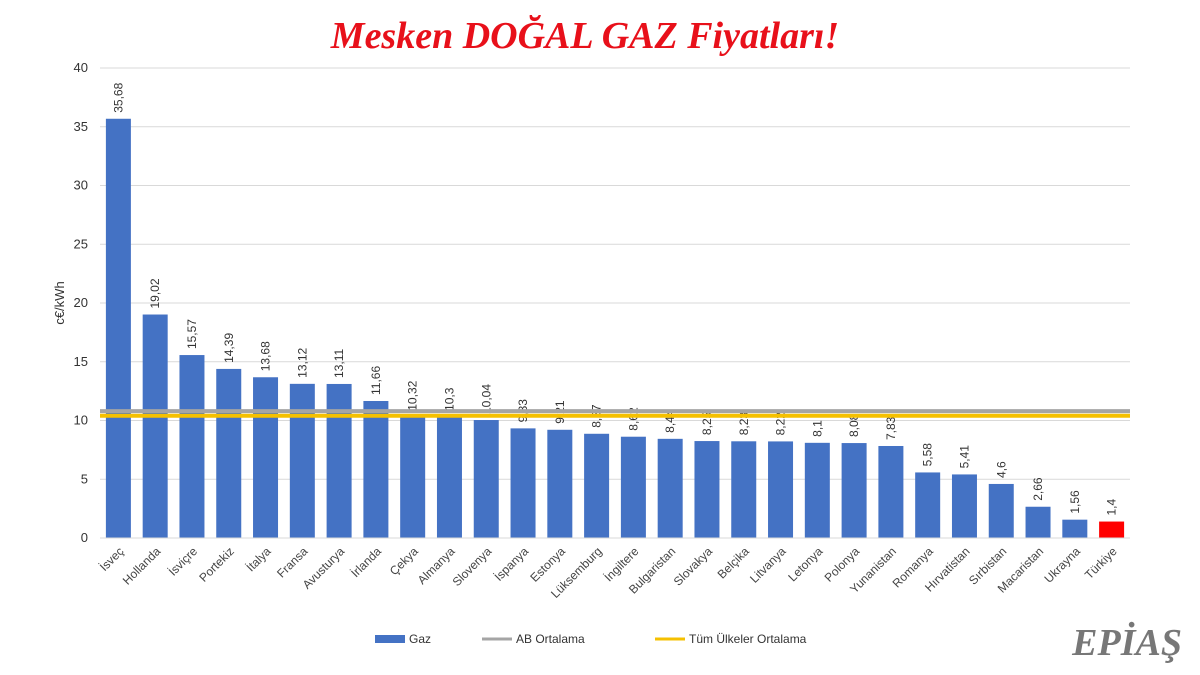 Image resolution: width=1200 pixels, height=675 pixels. Describe the element at coordinates (81, 67) in the screenshot. I see `y-tick-label: 40` at that location.